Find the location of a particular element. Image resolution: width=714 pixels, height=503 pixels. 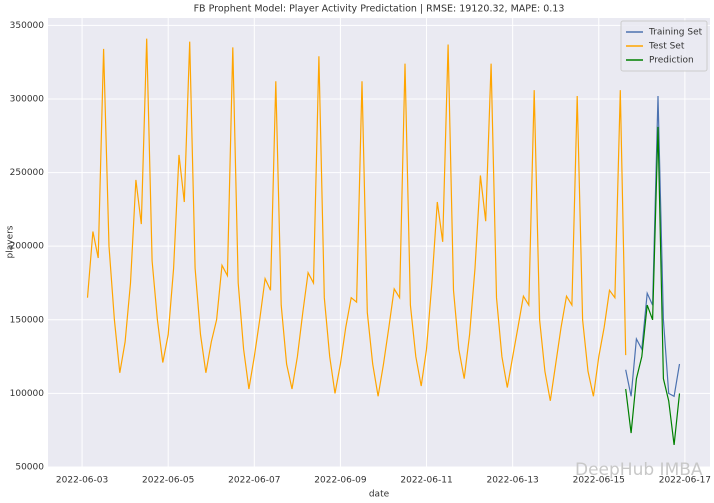

legend-box is located at coordinates (664, 46).